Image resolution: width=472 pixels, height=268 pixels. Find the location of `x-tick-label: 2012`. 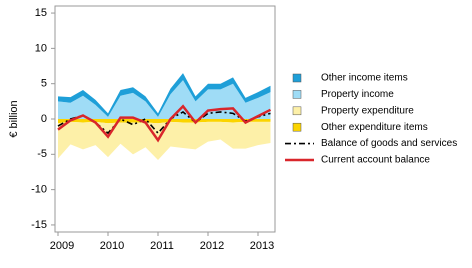

x-tick-label: 2012 is located at coordinates (212, 246).